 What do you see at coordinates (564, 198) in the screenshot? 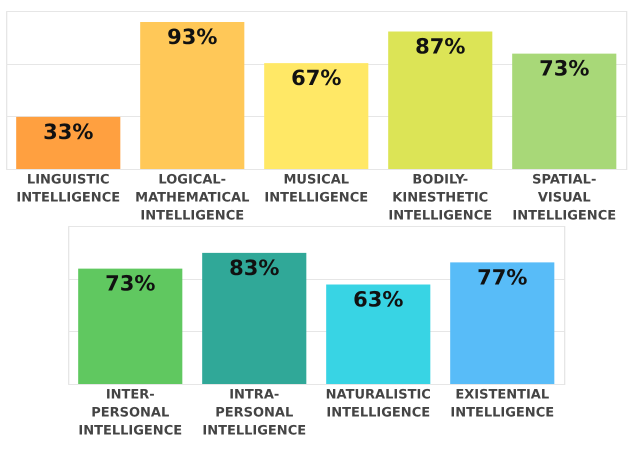
I see `x-tick-label: SPATIAL- VISUAL INTELLIGENCE` at bounding box center [564, 198].